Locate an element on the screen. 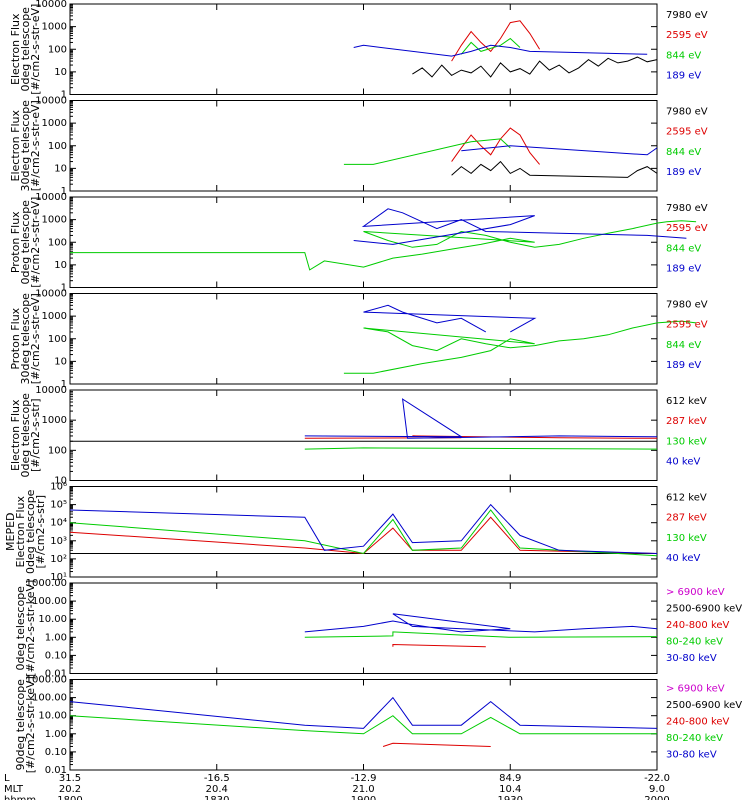 The width and height of the screenshot is (750, 800). ytick-label-p5-1: 100 is located at coordinates (57, 450).